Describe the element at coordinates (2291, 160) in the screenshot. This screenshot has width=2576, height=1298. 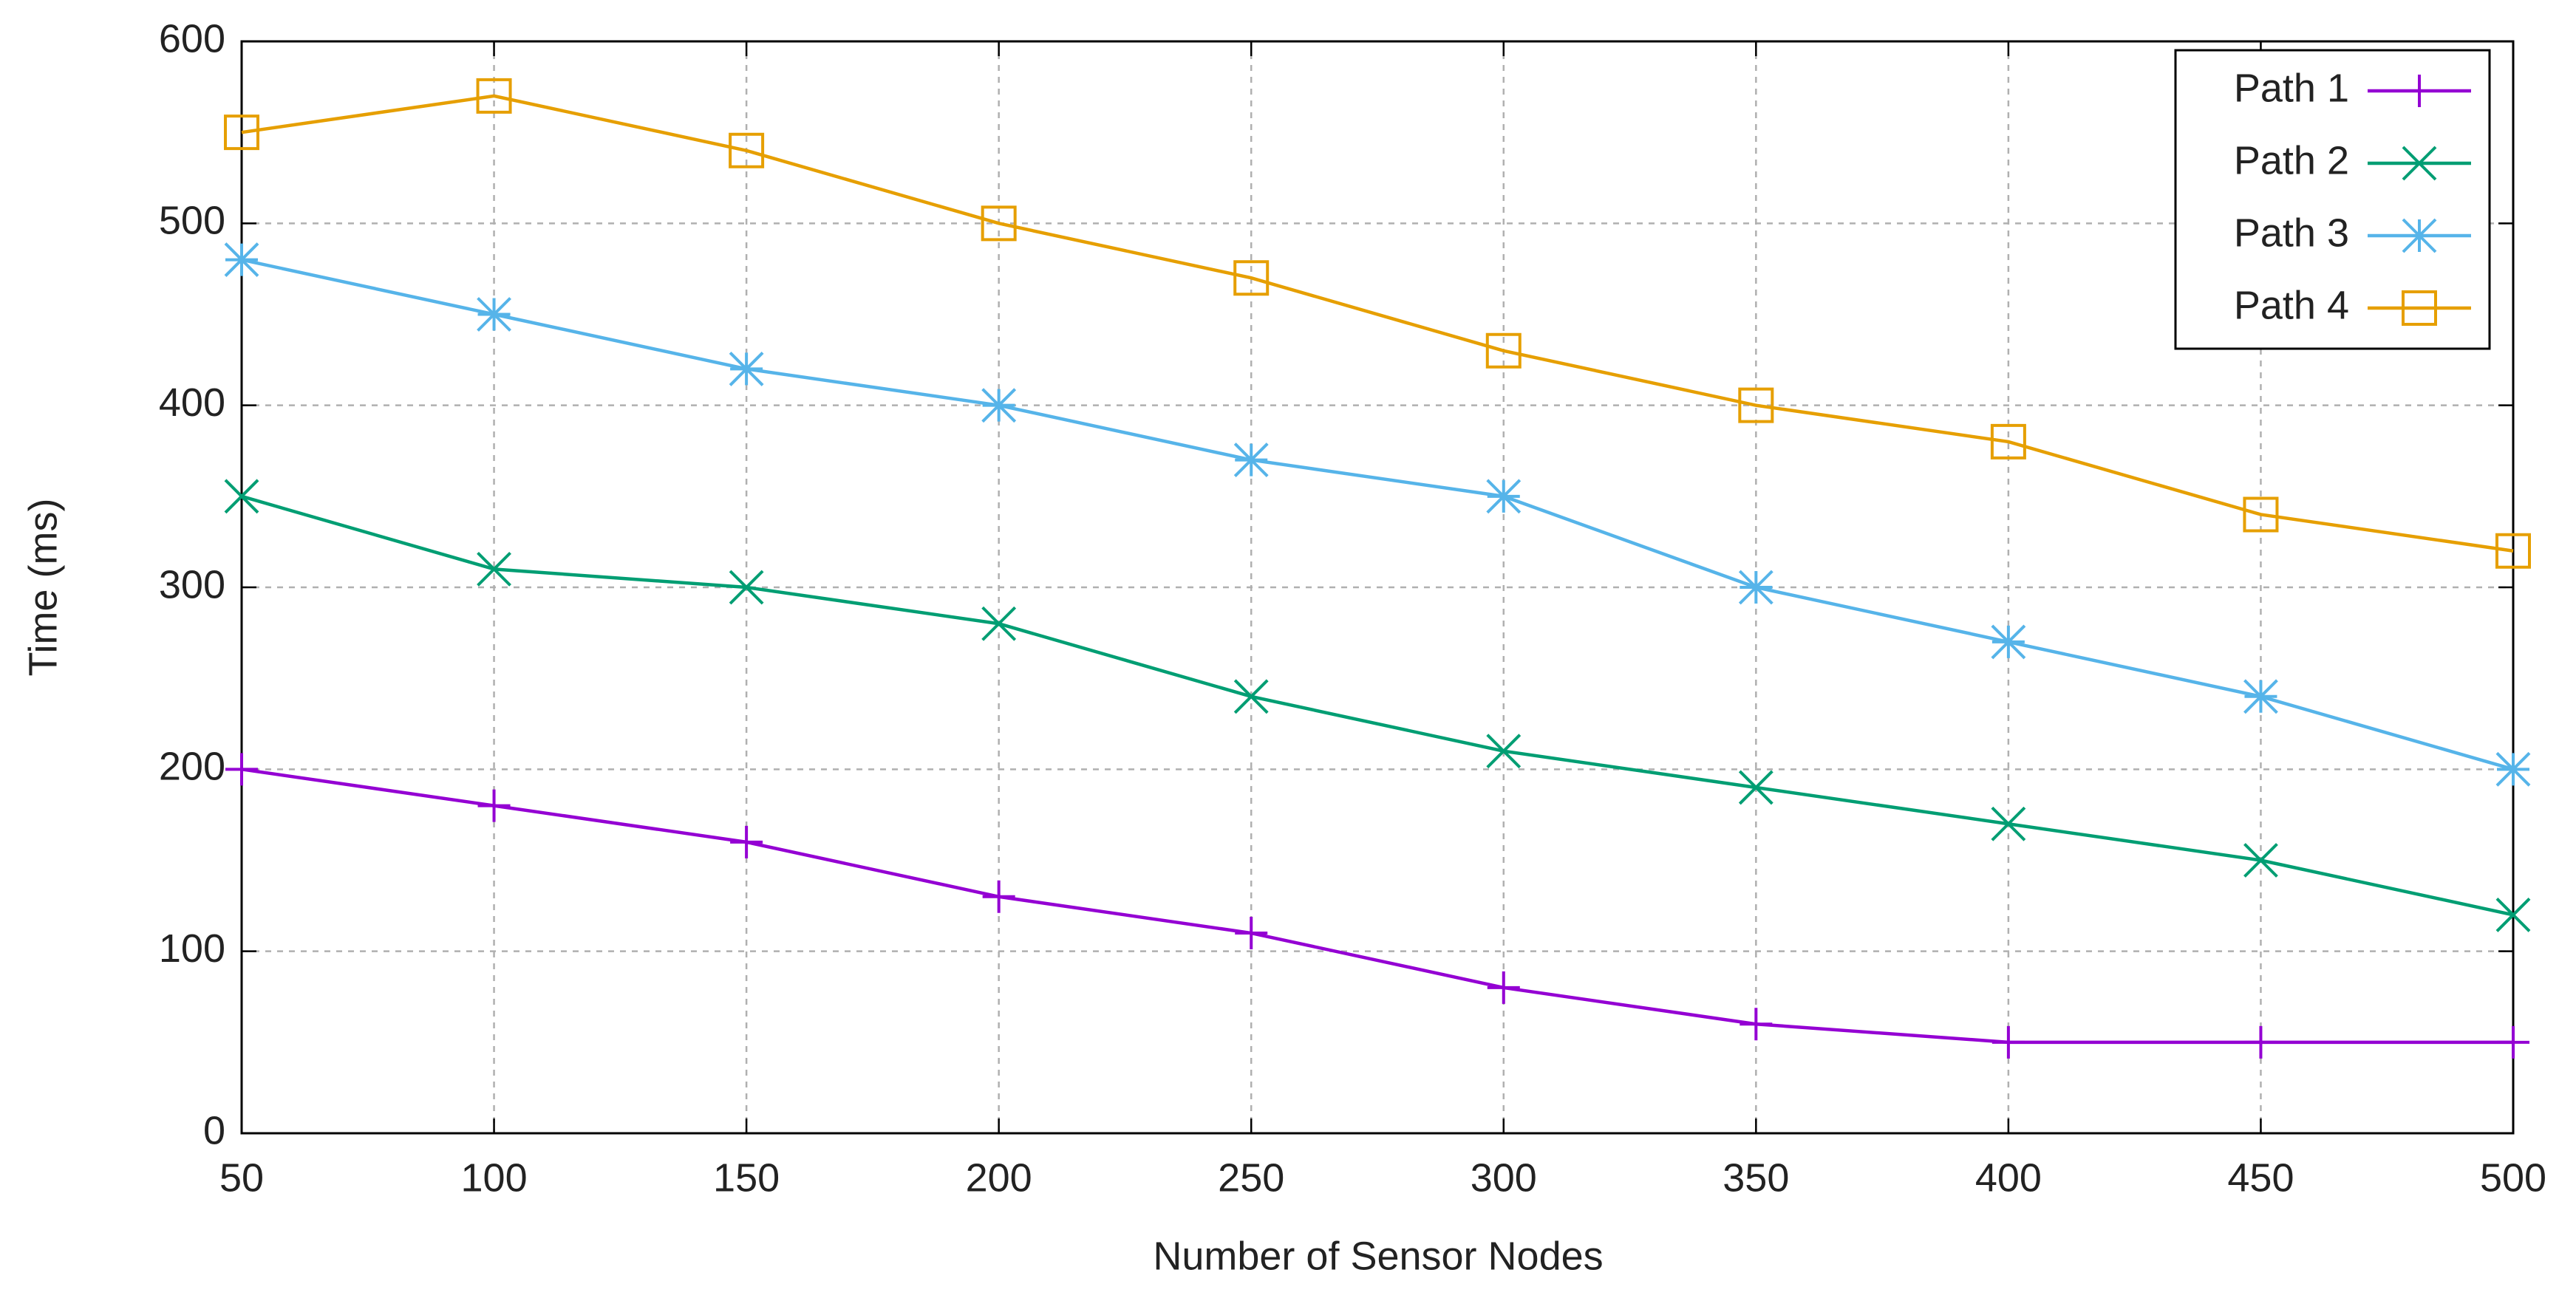
I see `legend-label: Path 2` at that location.